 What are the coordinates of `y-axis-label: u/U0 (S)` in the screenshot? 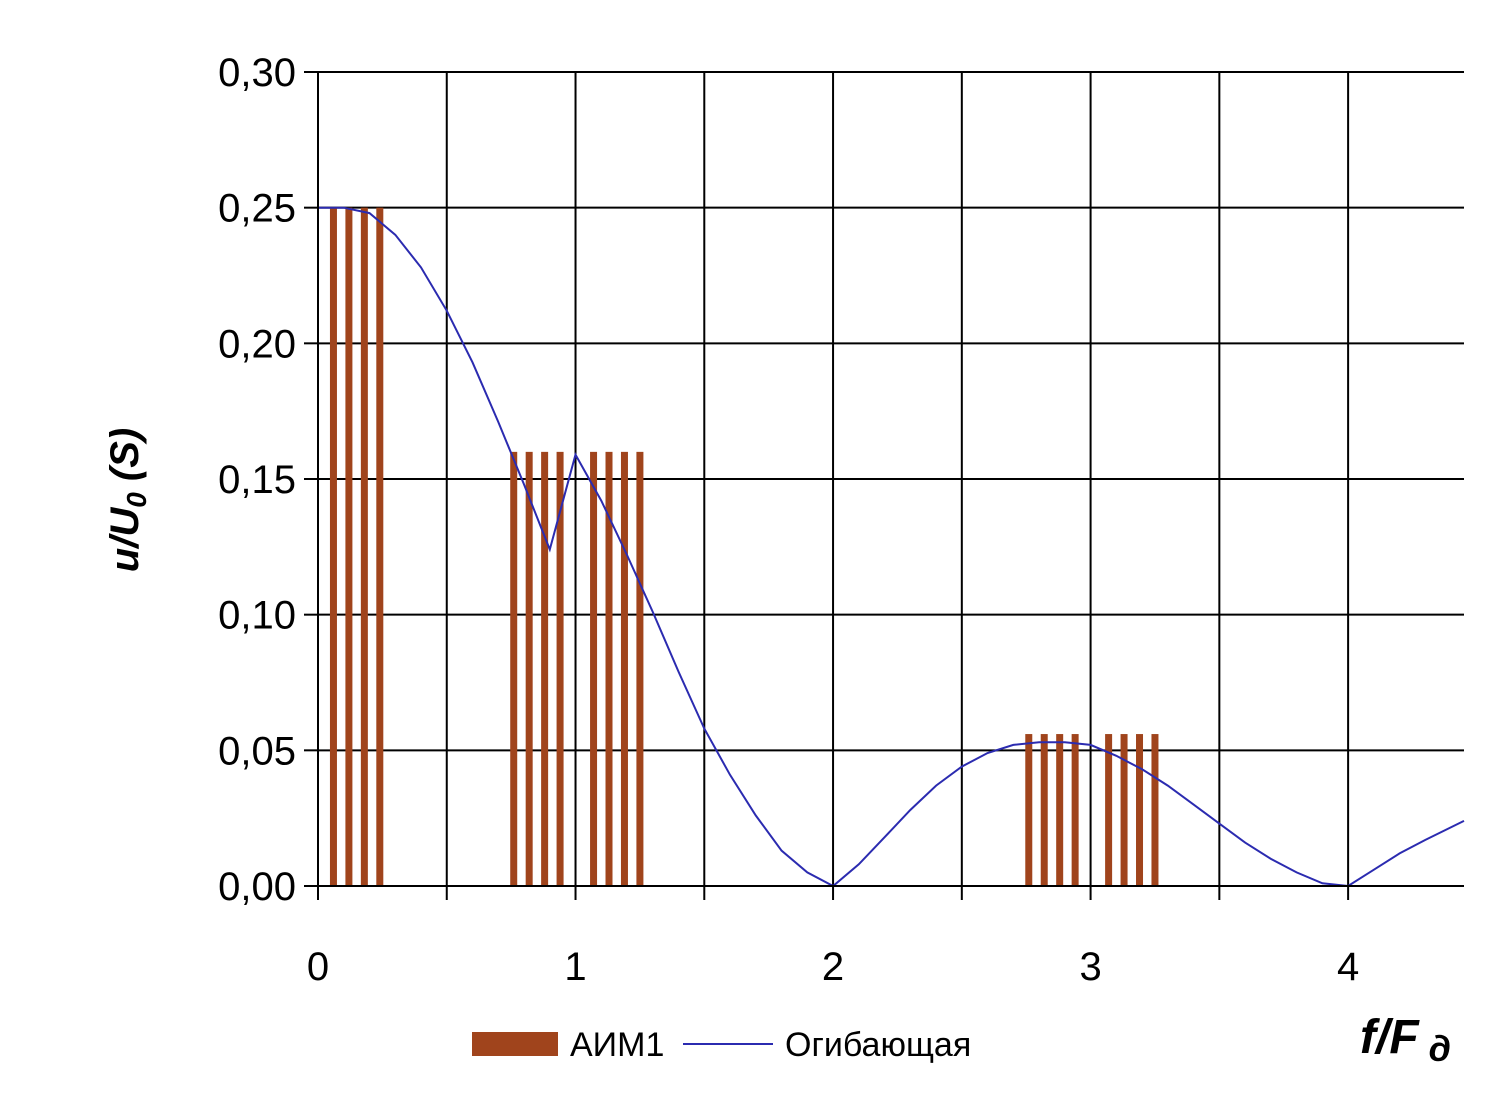 It's located at (127, 500).